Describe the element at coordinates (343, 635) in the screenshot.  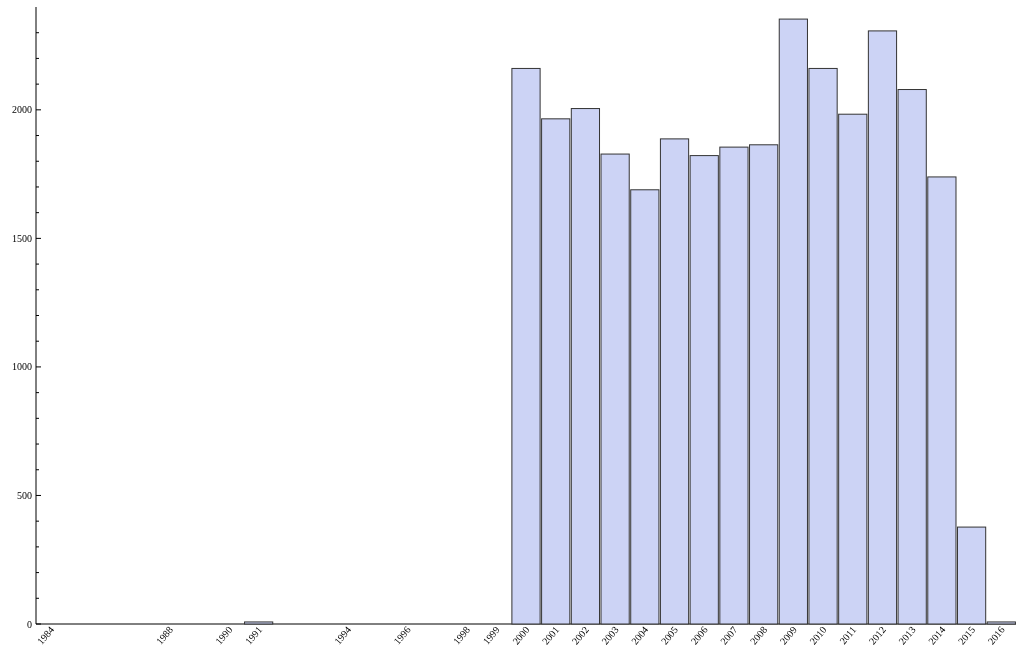
I see `x-tick-label: 1994` at that location.